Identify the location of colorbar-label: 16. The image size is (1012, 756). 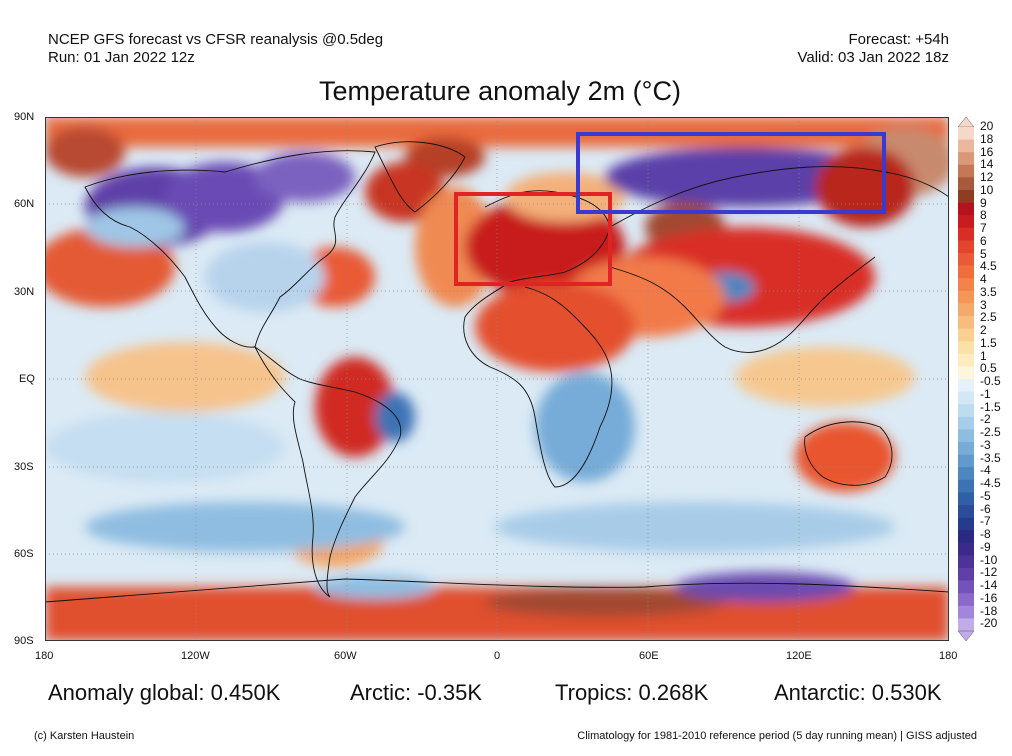
(987, 151).